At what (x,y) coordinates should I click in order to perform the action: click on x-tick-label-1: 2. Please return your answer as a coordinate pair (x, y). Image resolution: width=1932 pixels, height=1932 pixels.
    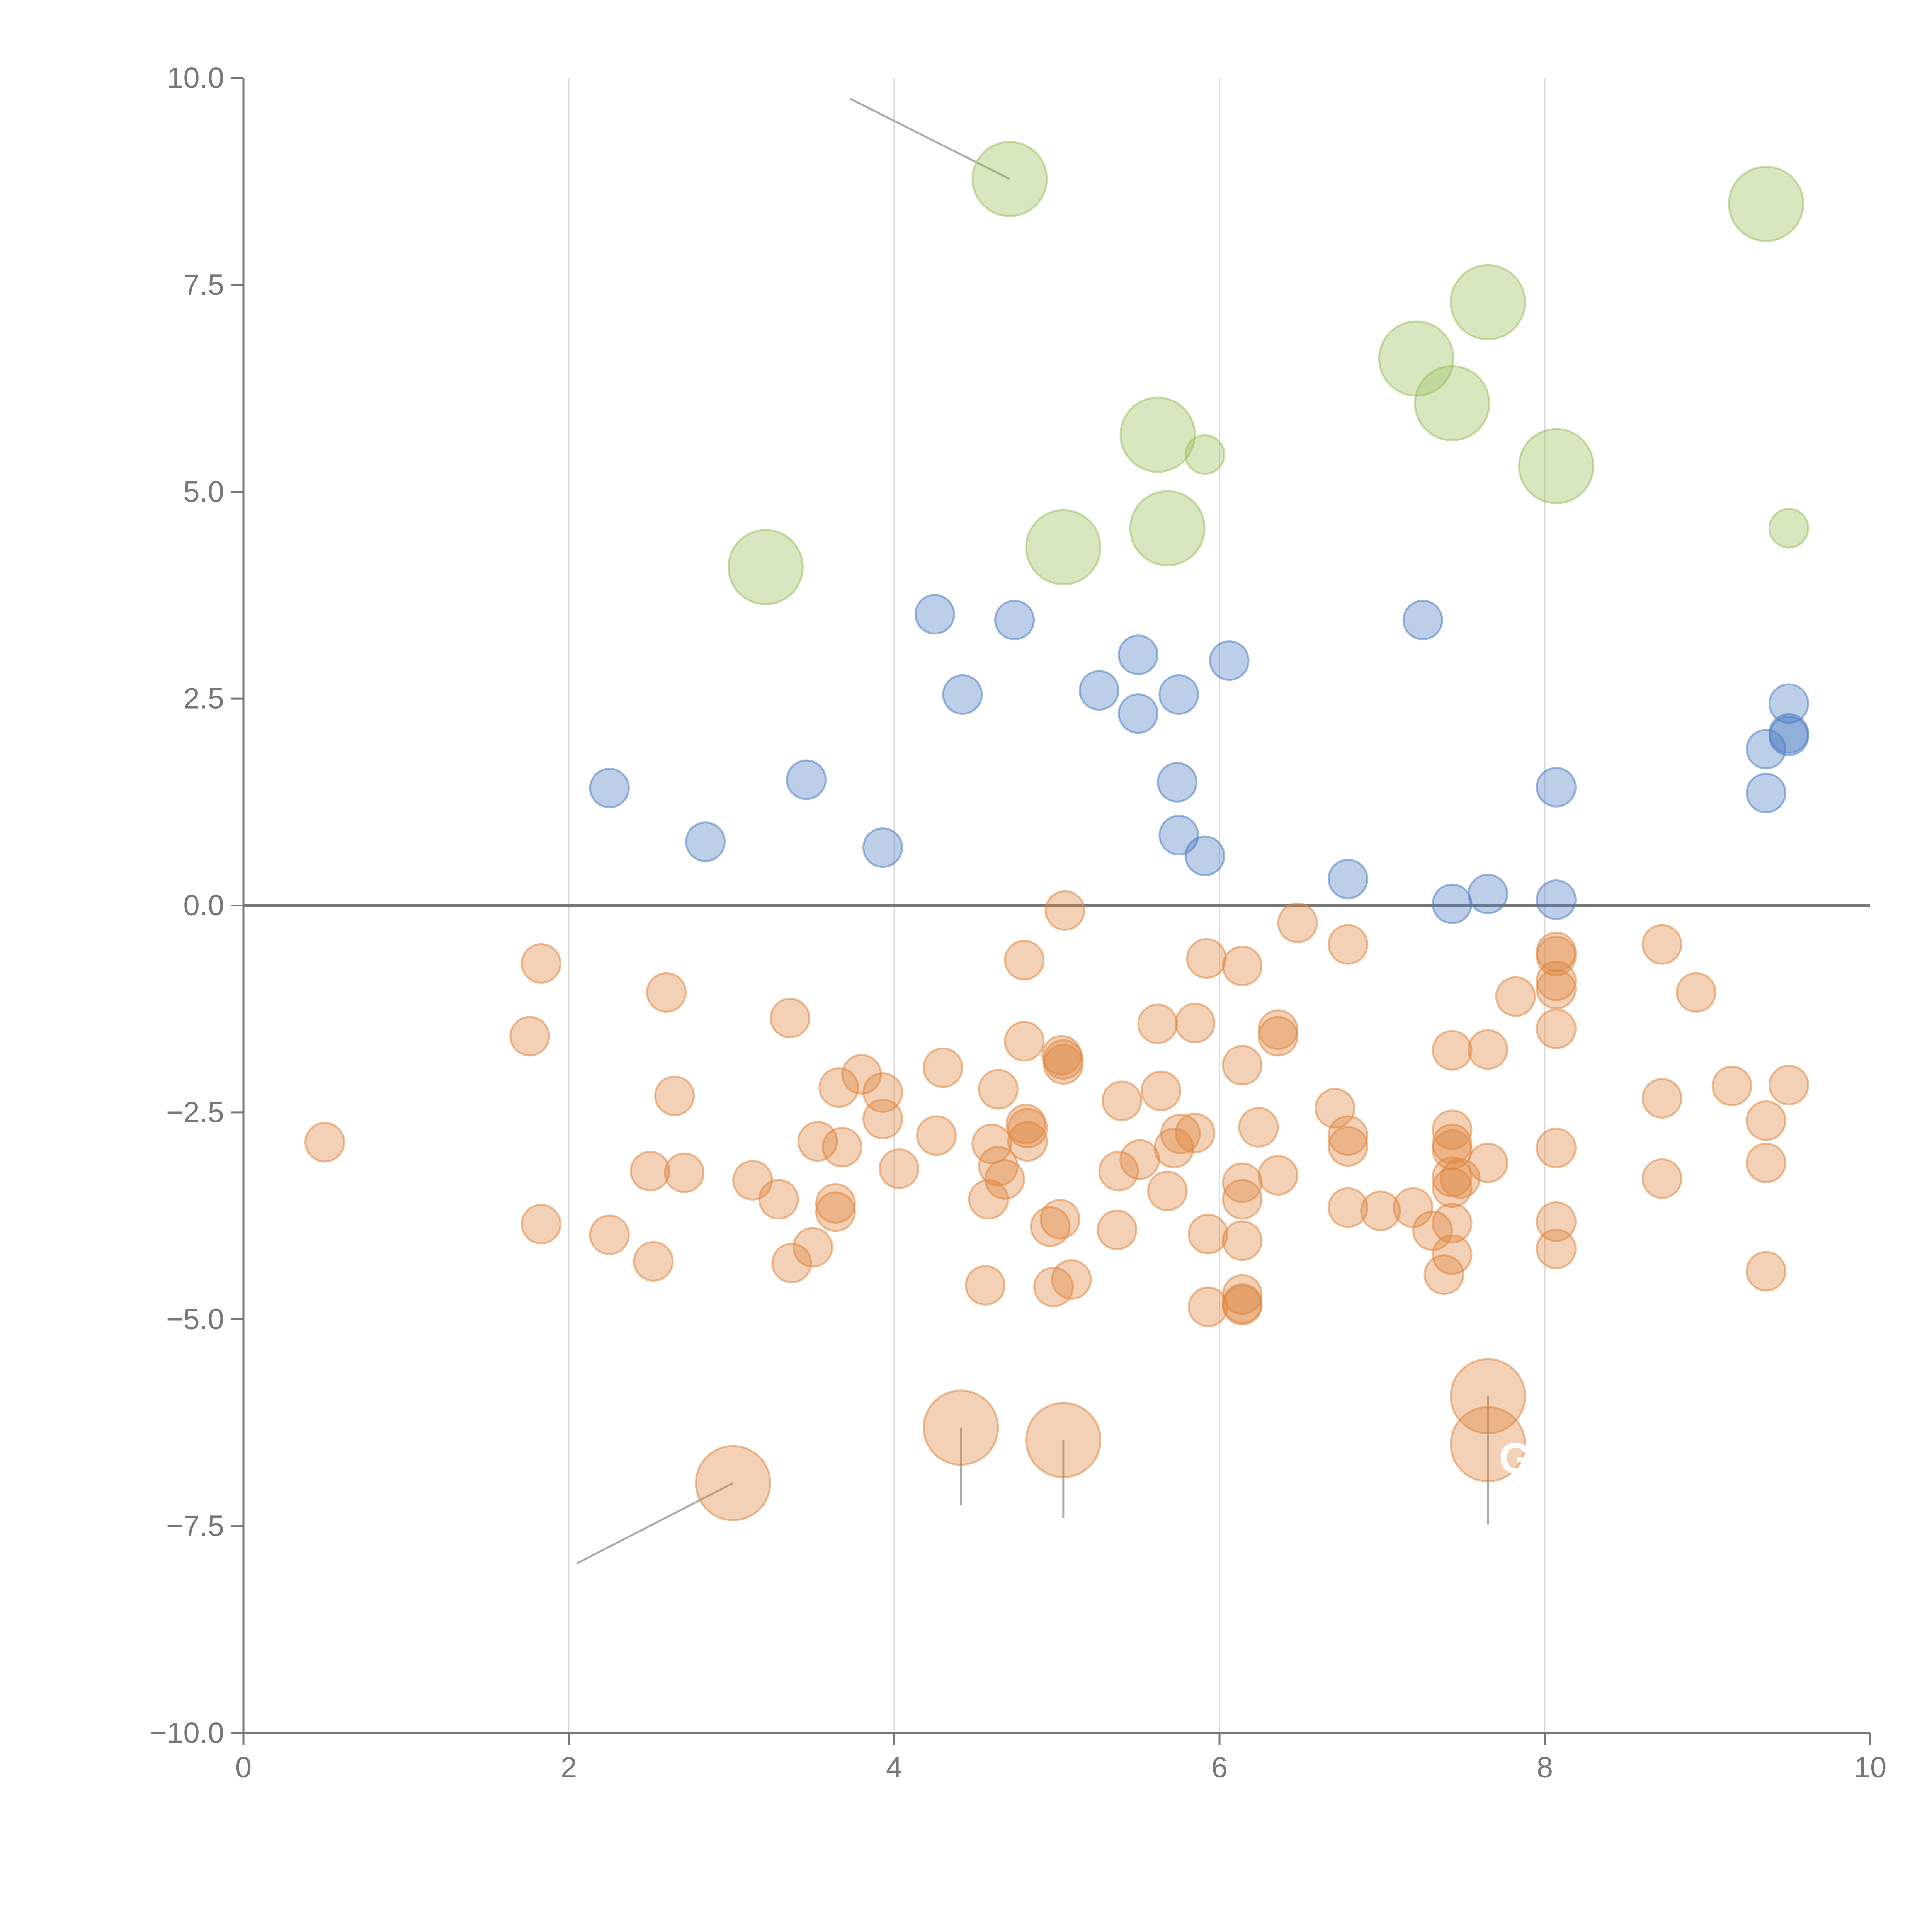
    Looking at the image, I should click on (569, 1768).